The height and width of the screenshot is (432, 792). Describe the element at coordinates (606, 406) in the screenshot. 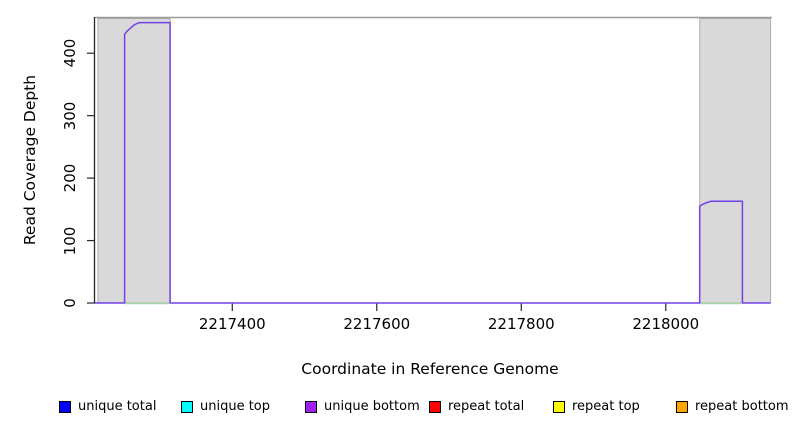

I see `legend-label: repeat top` at that location.